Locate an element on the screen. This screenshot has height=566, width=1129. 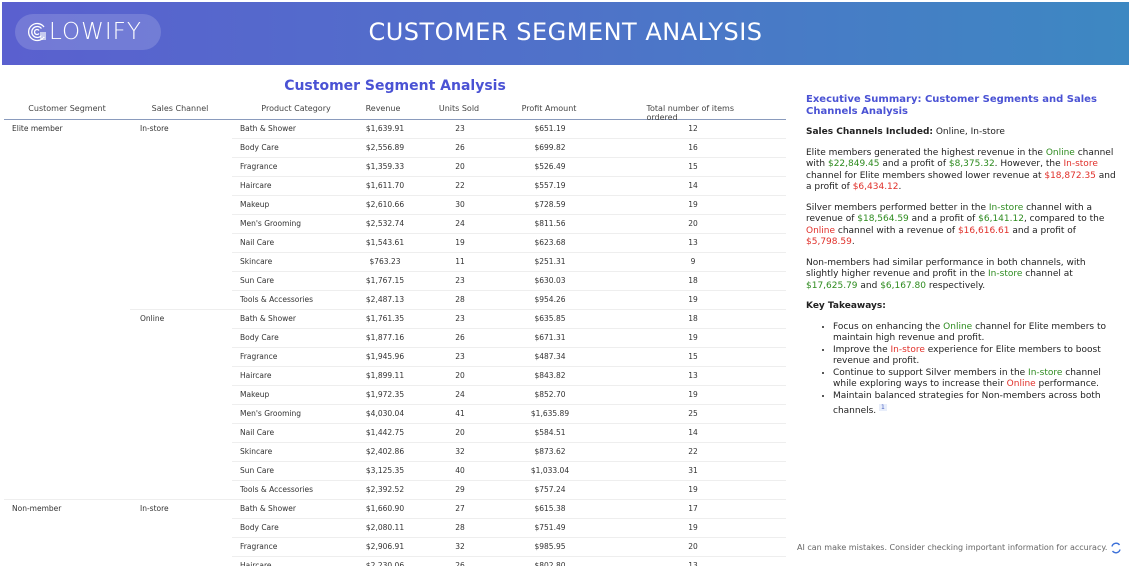
cell-segment: Elite member is located at coordinates (37, 128).